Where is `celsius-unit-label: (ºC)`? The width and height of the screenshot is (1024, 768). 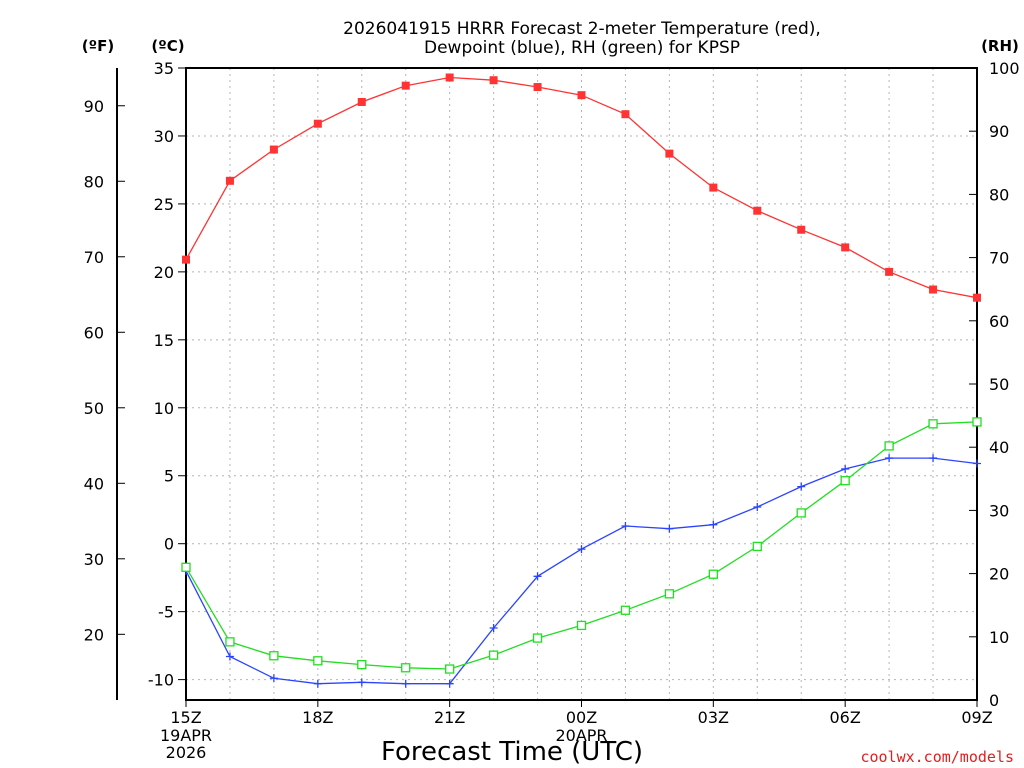 celsius-unit-label: (ºC) is located at coordinates (167, 46).